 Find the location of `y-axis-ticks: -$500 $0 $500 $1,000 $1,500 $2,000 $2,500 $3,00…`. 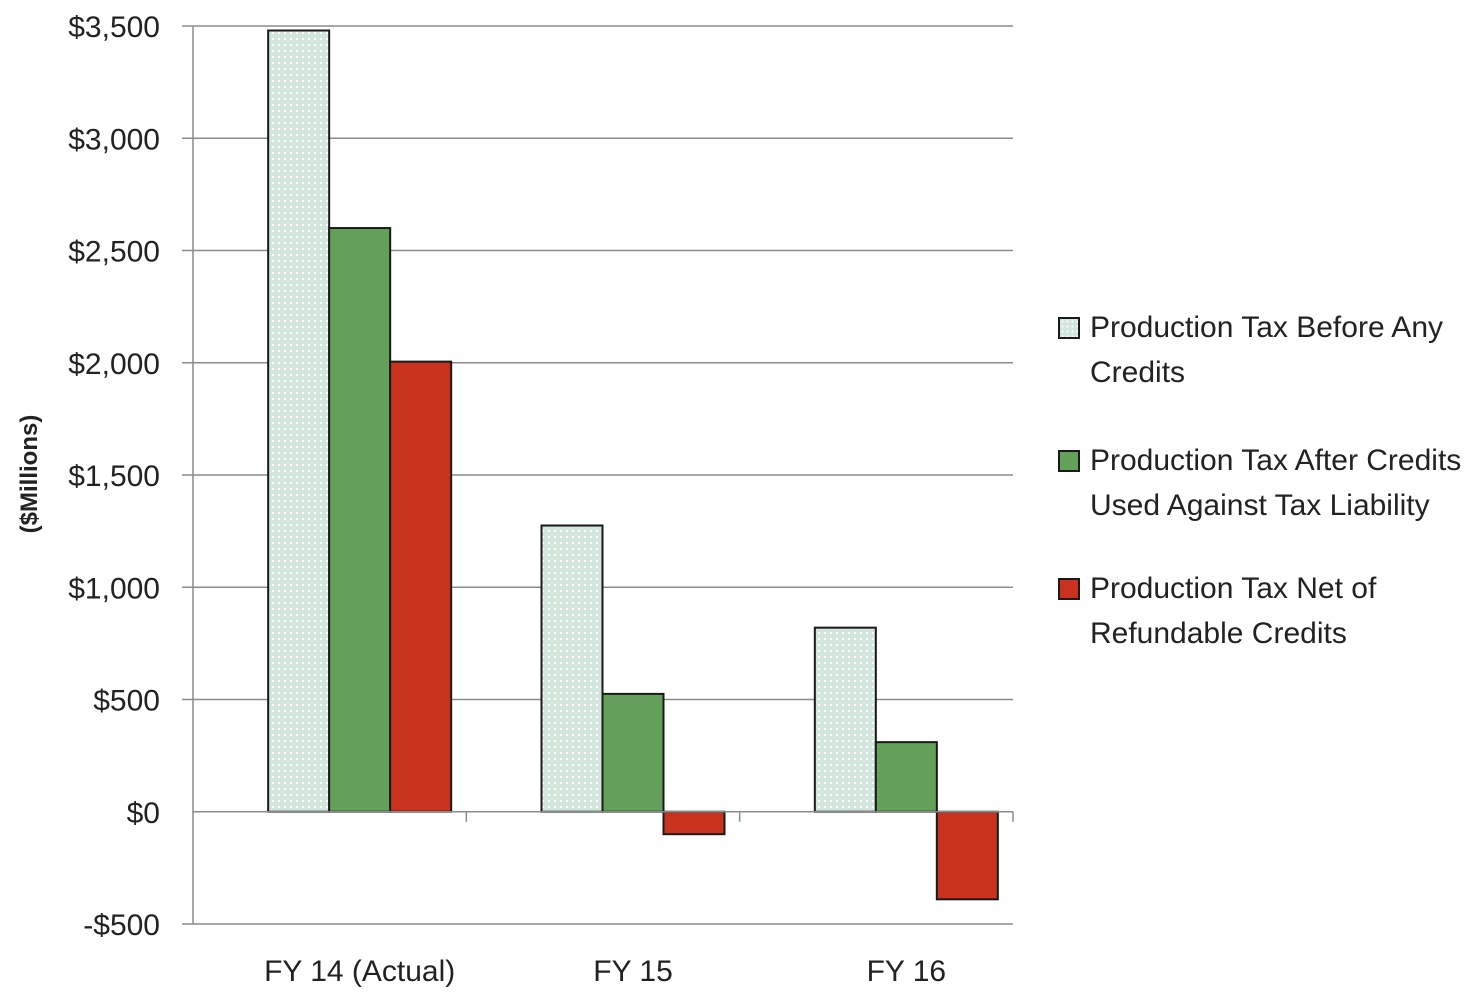

y-axis-ticks: -$500 $0 $500 $1,000 $1,500 $2,000 $2,500 $3,00… is located at coordinates (114, 476).